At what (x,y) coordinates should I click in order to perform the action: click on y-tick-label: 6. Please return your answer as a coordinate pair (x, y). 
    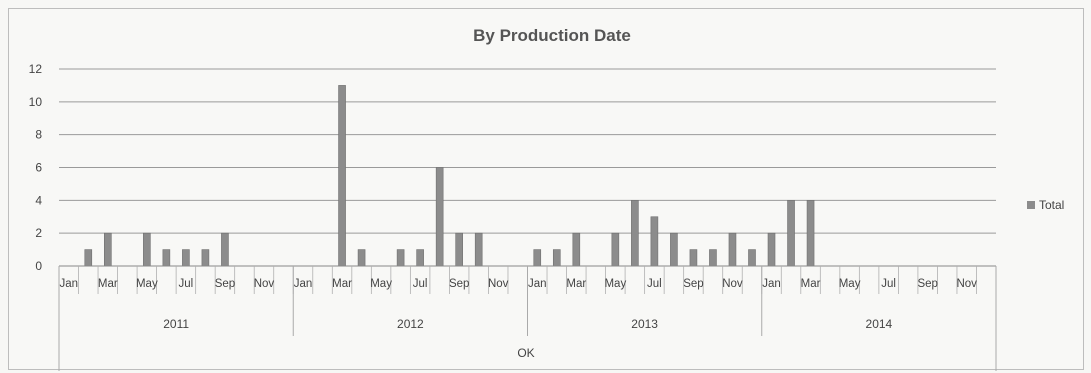
    Looking at the image, I should click on (38, 168).